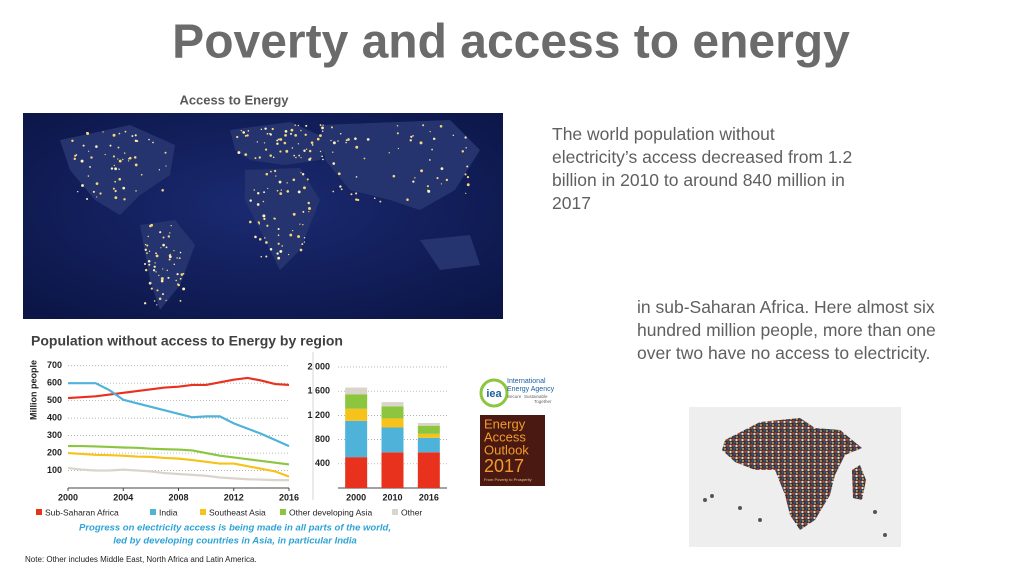  What do you see at coordinates (178, 388) in the screenshot?
I see `series-line` at bounding box center [178, 388].